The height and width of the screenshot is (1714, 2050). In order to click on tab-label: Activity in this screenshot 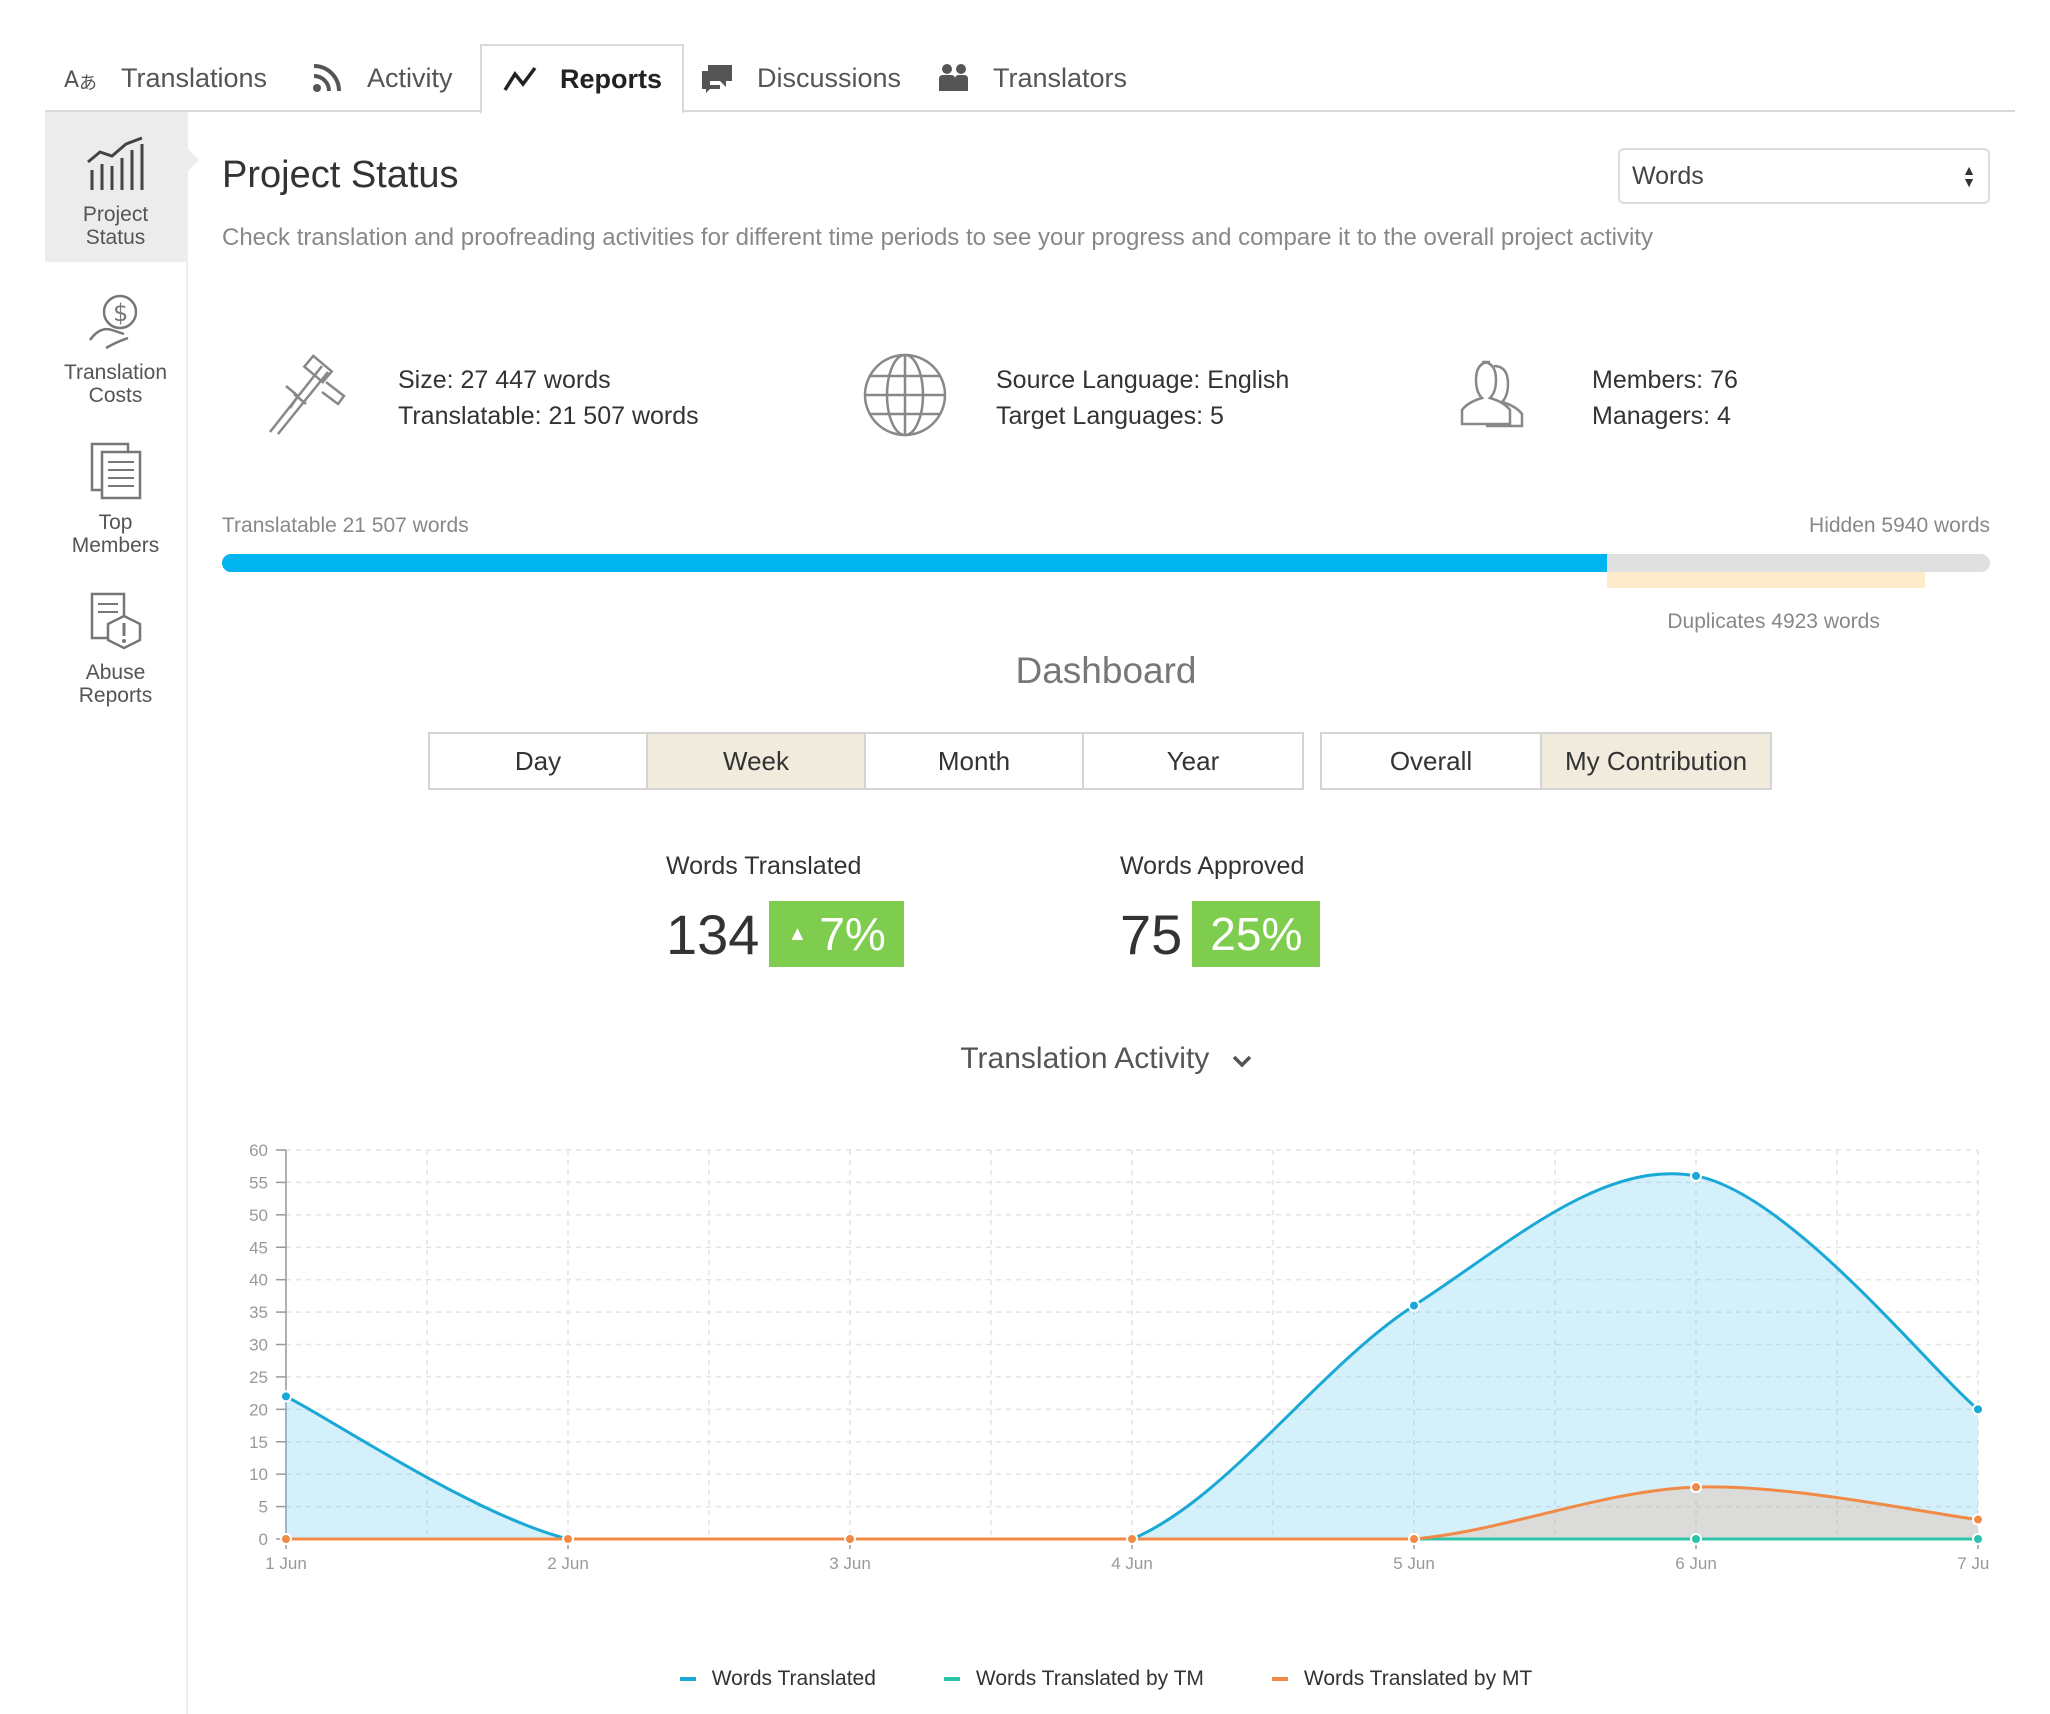, I will do `click(410, 77)`.